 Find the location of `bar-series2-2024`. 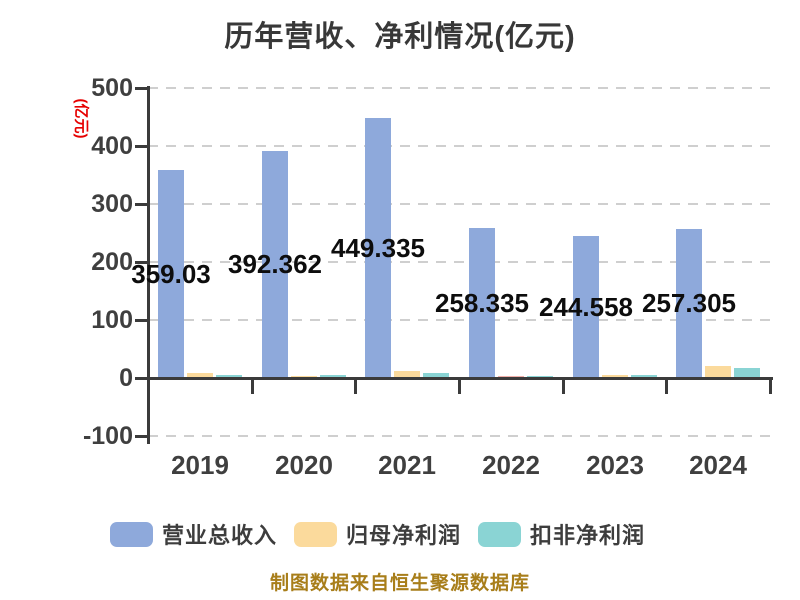

bar-series2-2024 is located at coordinates (747, 373).